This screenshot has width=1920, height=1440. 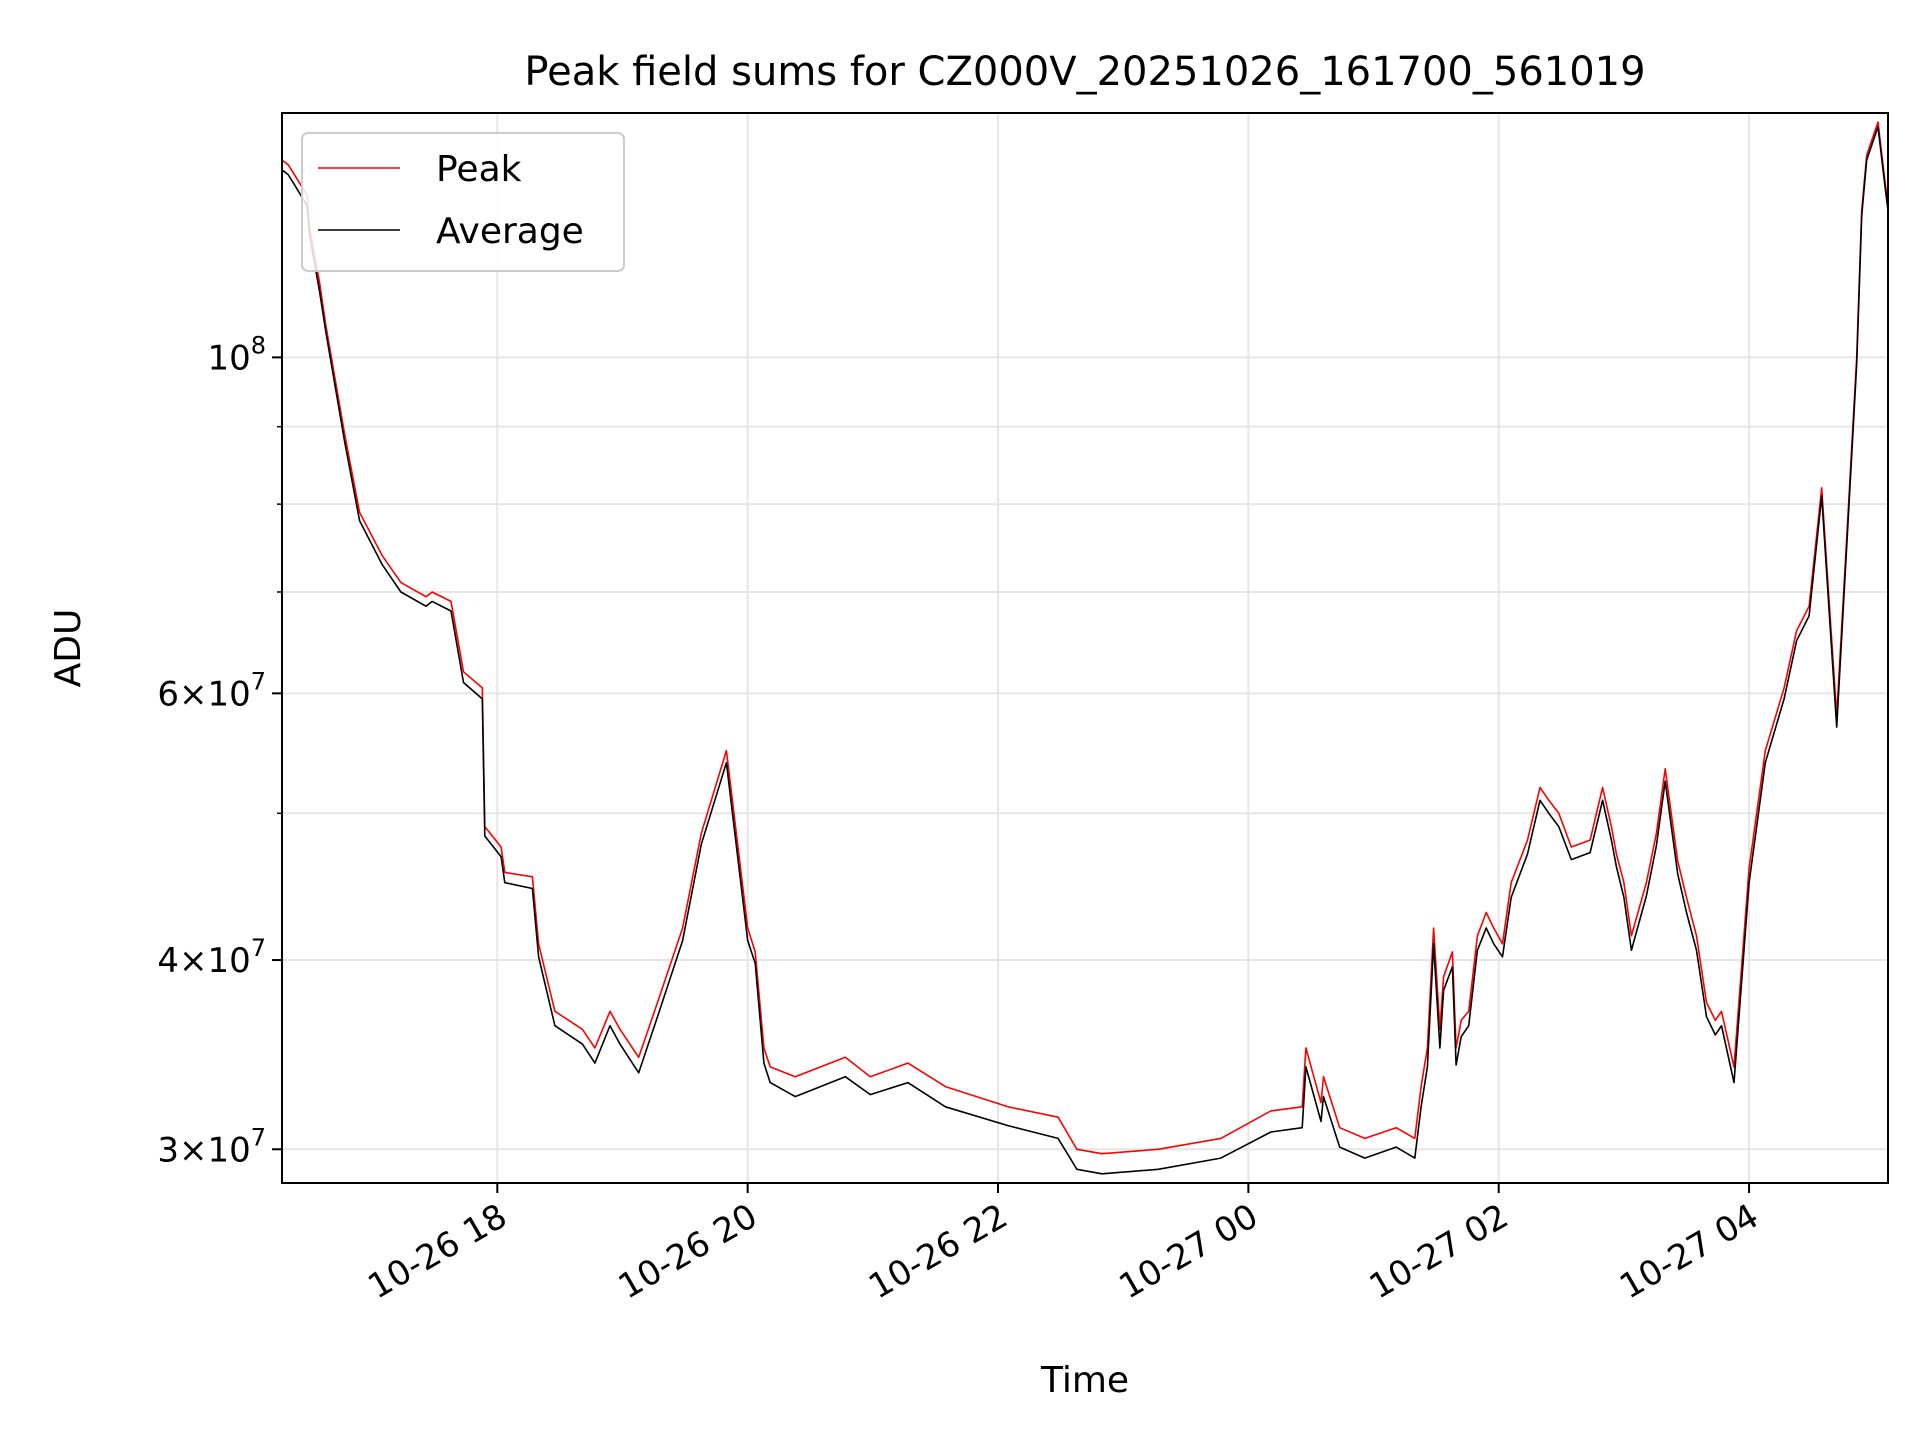 What do you see at coordinates (211, 957) in the screenshot?
I see `y-tick-label: 4×107` at bounding box center [211, 957].